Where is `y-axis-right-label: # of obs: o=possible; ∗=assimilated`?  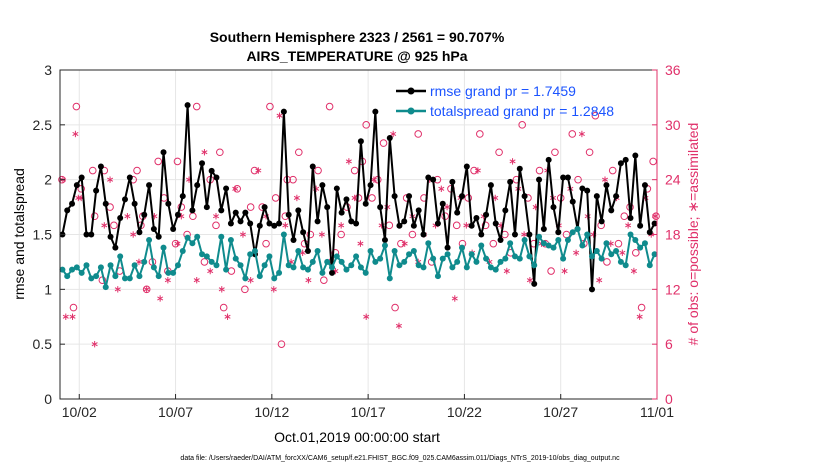
y-axis-right-label: # of obs: o=possible; ∗=assimilated is located at coordinates (693, 234).